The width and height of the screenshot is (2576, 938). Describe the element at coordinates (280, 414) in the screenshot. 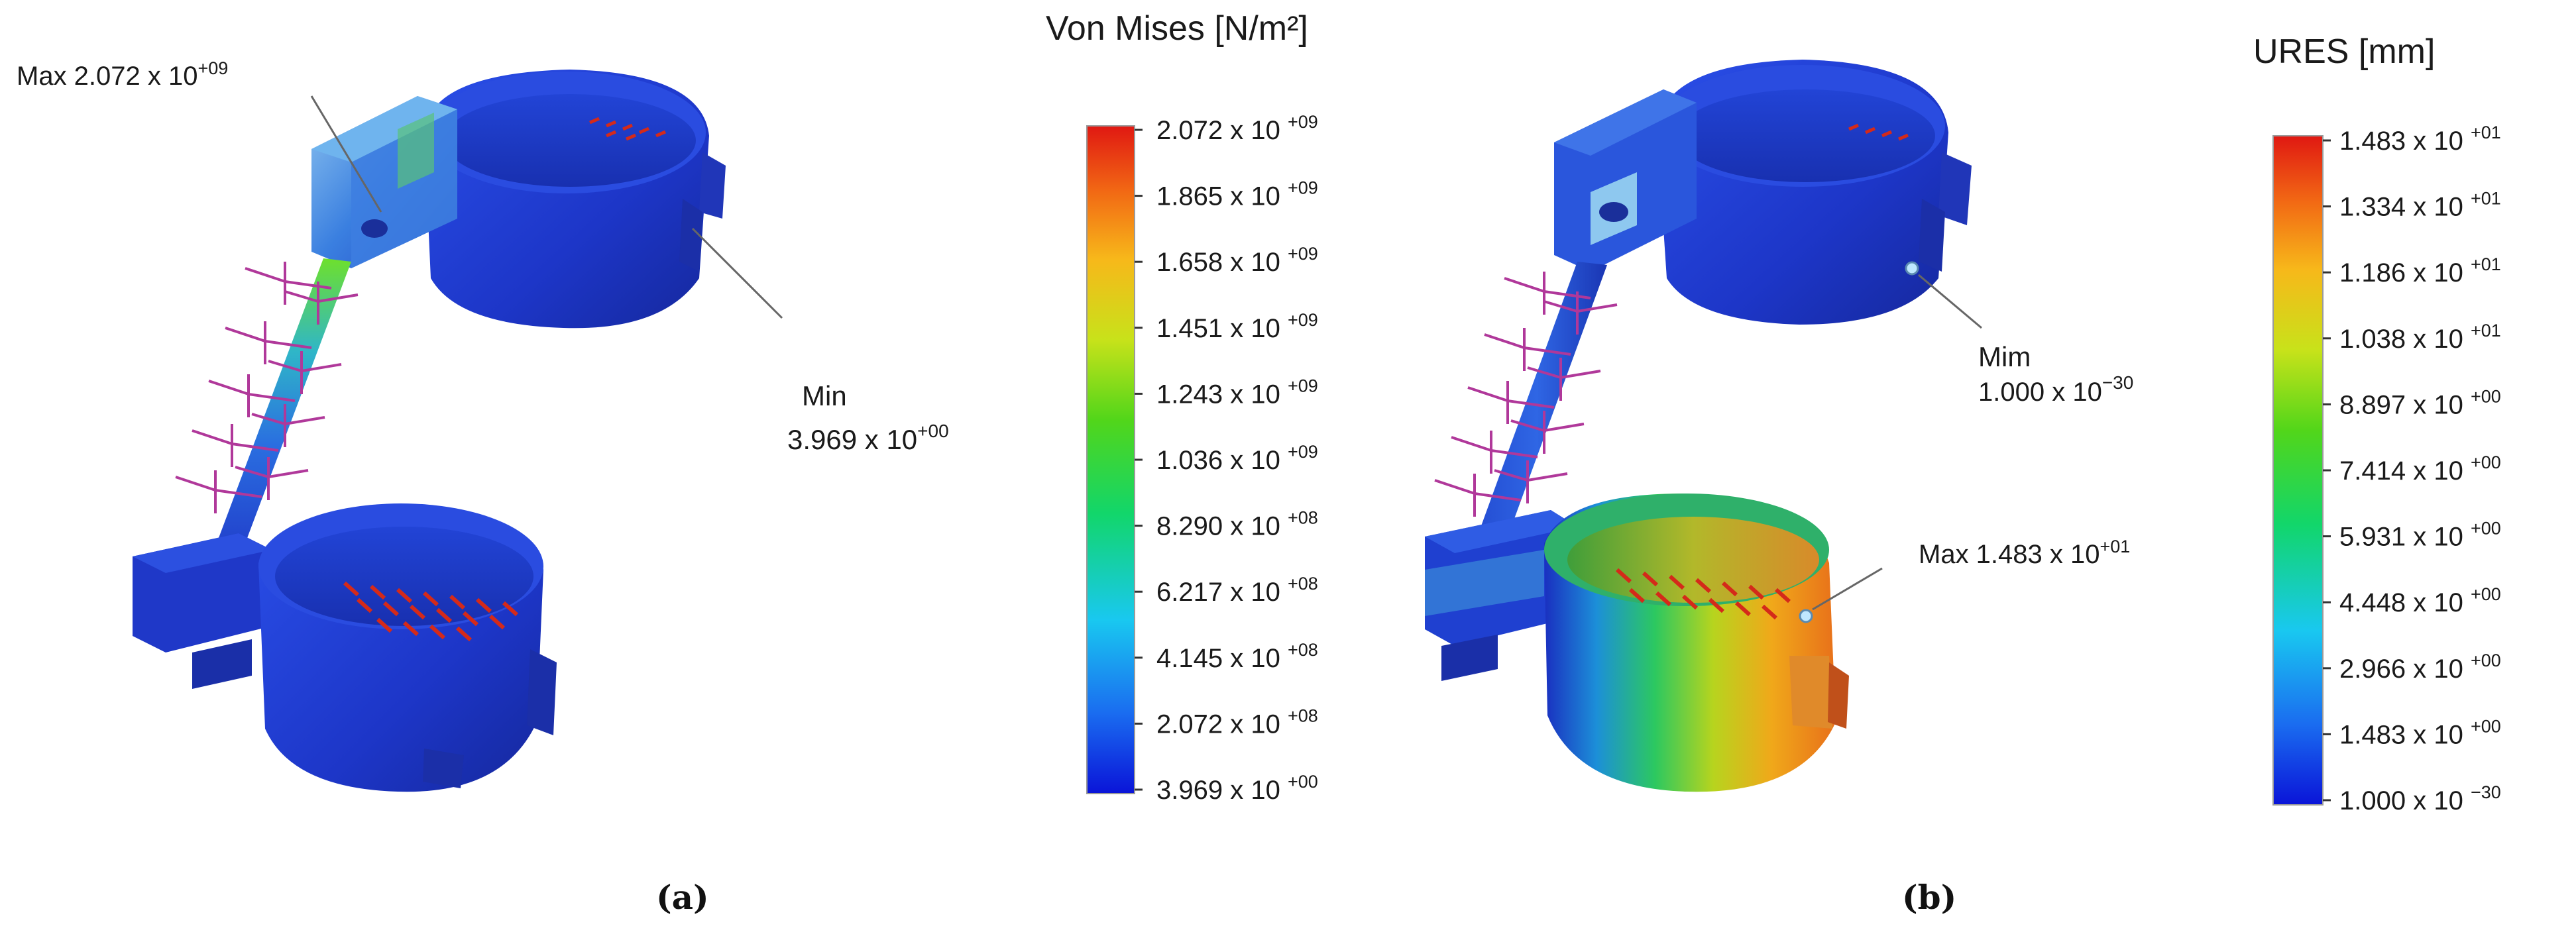

I see `panel-a-rod` at that location.